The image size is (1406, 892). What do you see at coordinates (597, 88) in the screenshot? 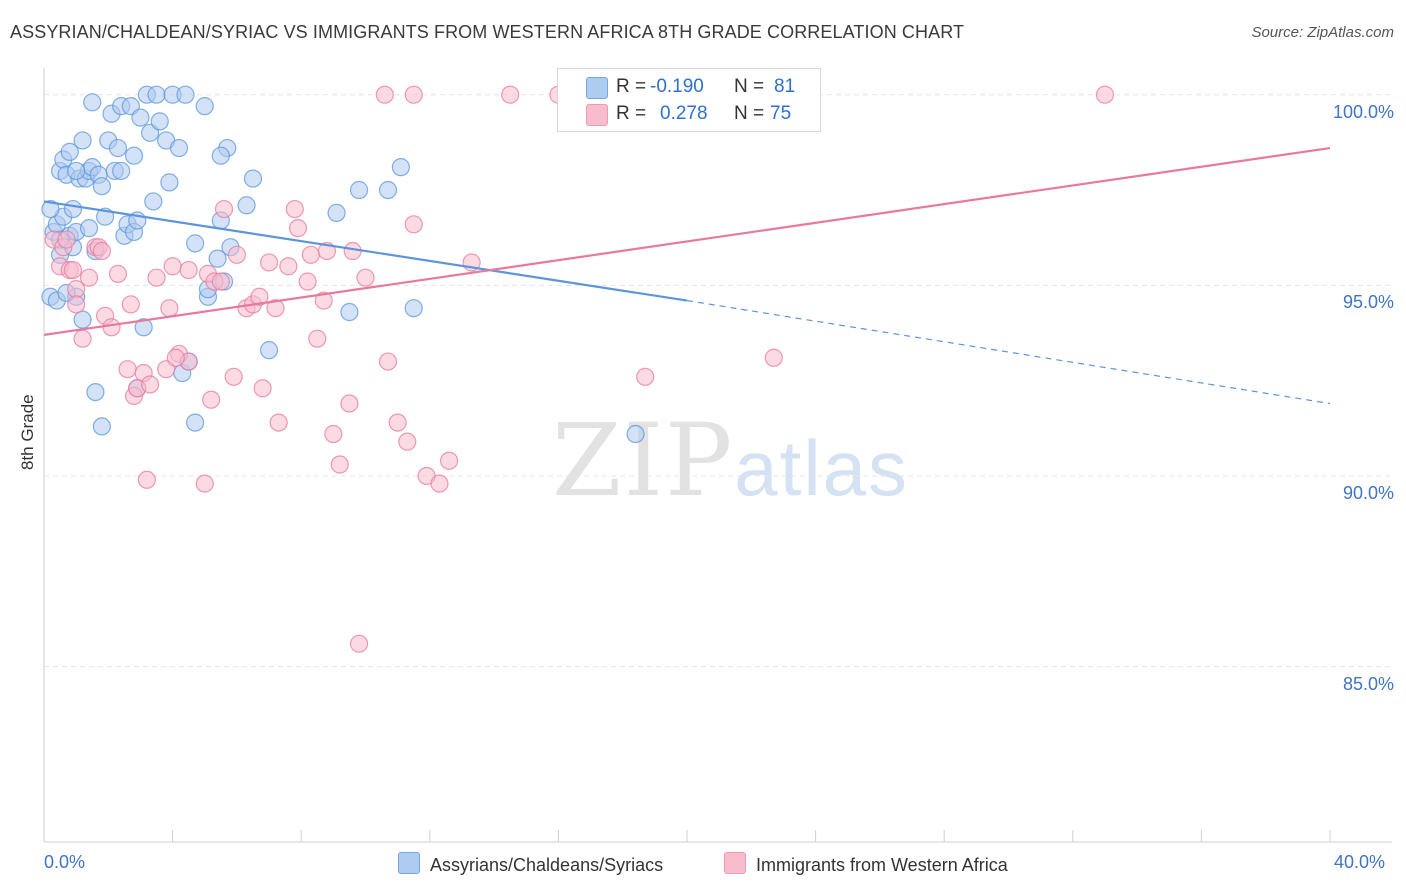
I see `stats-swatch-blue` at bounding box center [597, 88].